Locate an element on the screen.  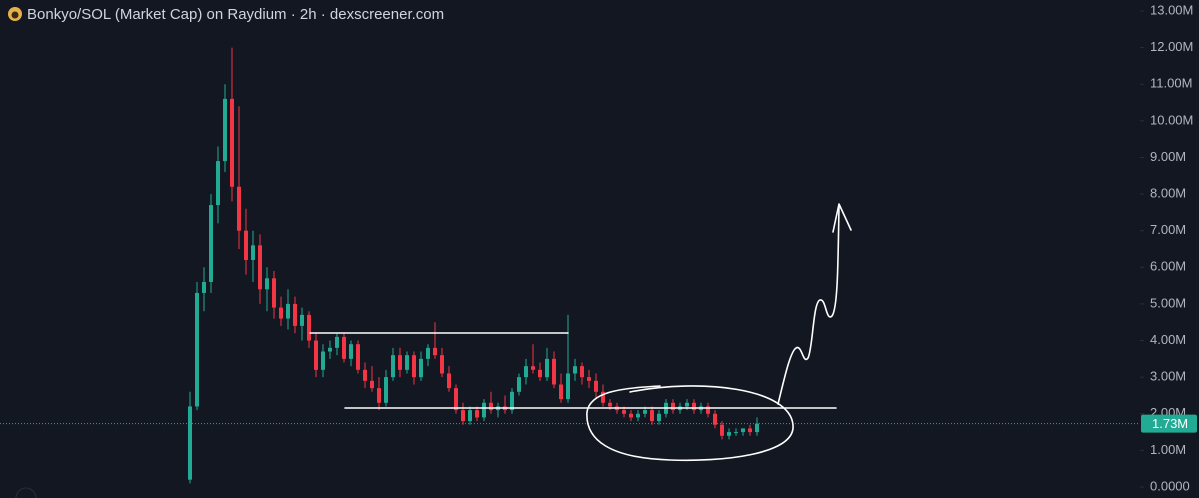
circle-drawing is located at coordinates (690, 423).